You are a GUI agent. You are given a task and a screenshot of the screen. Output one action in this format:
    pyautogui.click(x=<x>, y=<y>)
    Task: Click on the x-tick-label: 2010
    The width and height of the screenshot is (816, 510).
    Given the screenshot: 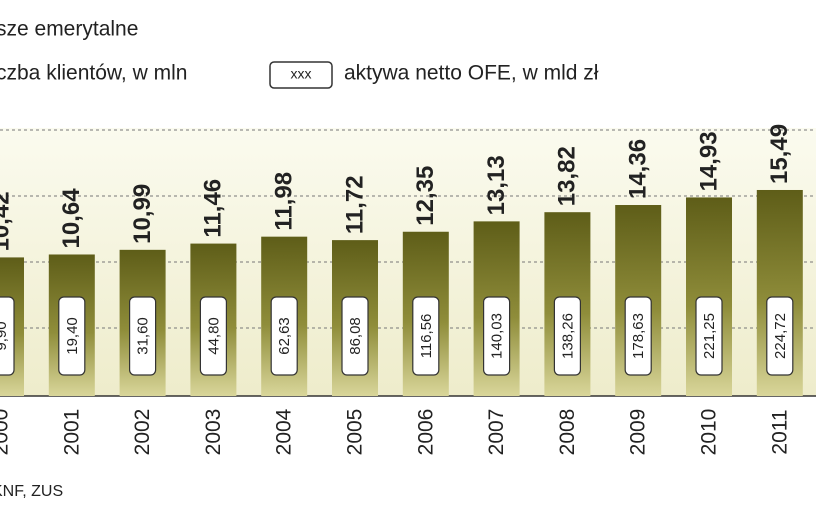 What is the action you would take?
    pyautogui.click(x=709, y=432)
    